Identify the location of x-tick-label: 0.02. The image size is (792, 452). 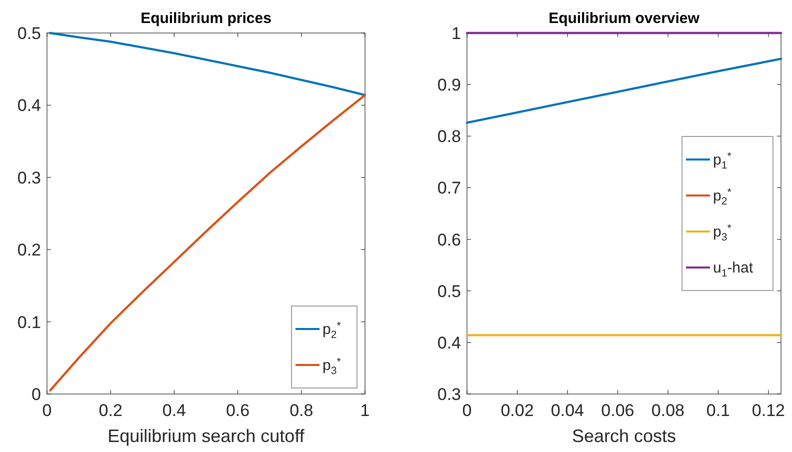
(517, 410).